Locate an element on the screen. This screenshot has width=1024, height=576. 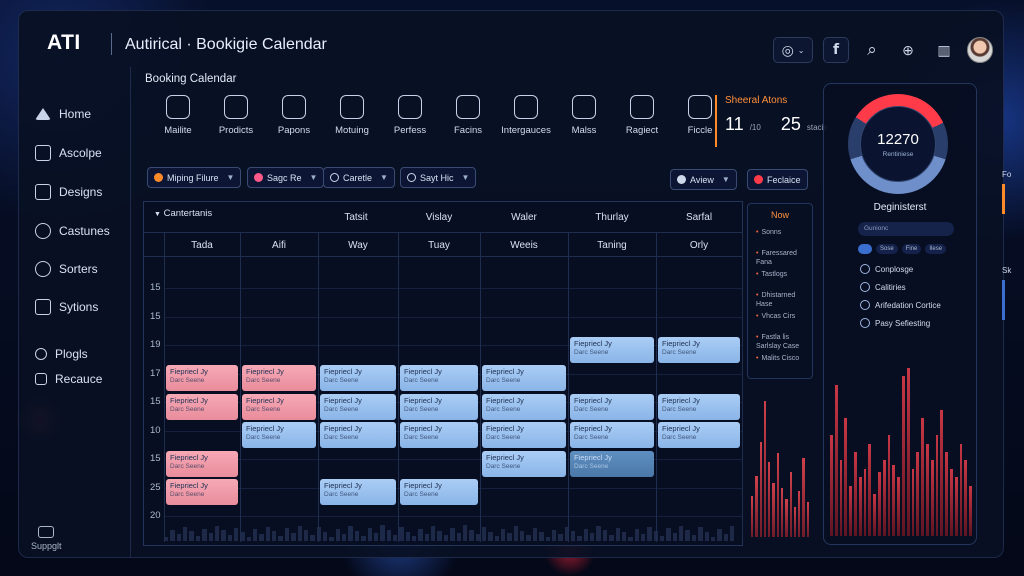
feclaice-button: Feclaice is located at coordinates (777, 179).